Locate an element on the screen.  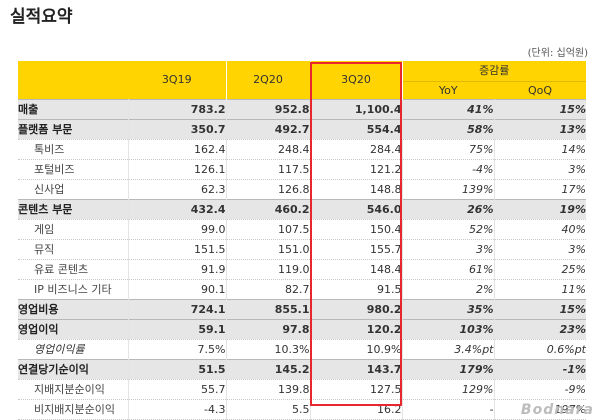
header-period-2q20: 2Q20 is located at coordinates (268, 80).